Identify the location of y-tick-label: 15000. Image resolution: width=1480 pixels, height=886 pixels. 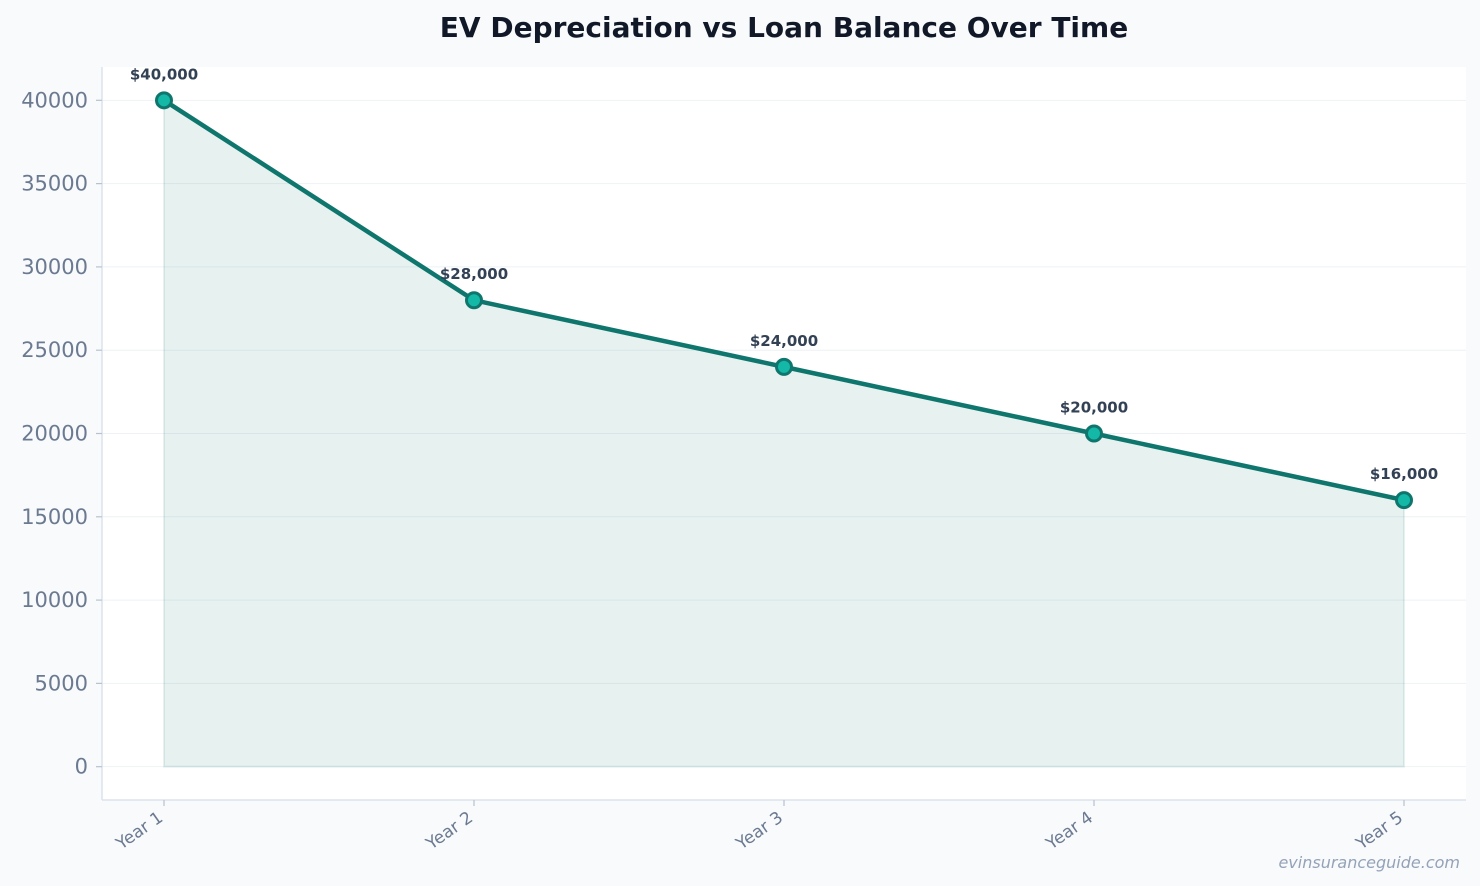
(54, 517).